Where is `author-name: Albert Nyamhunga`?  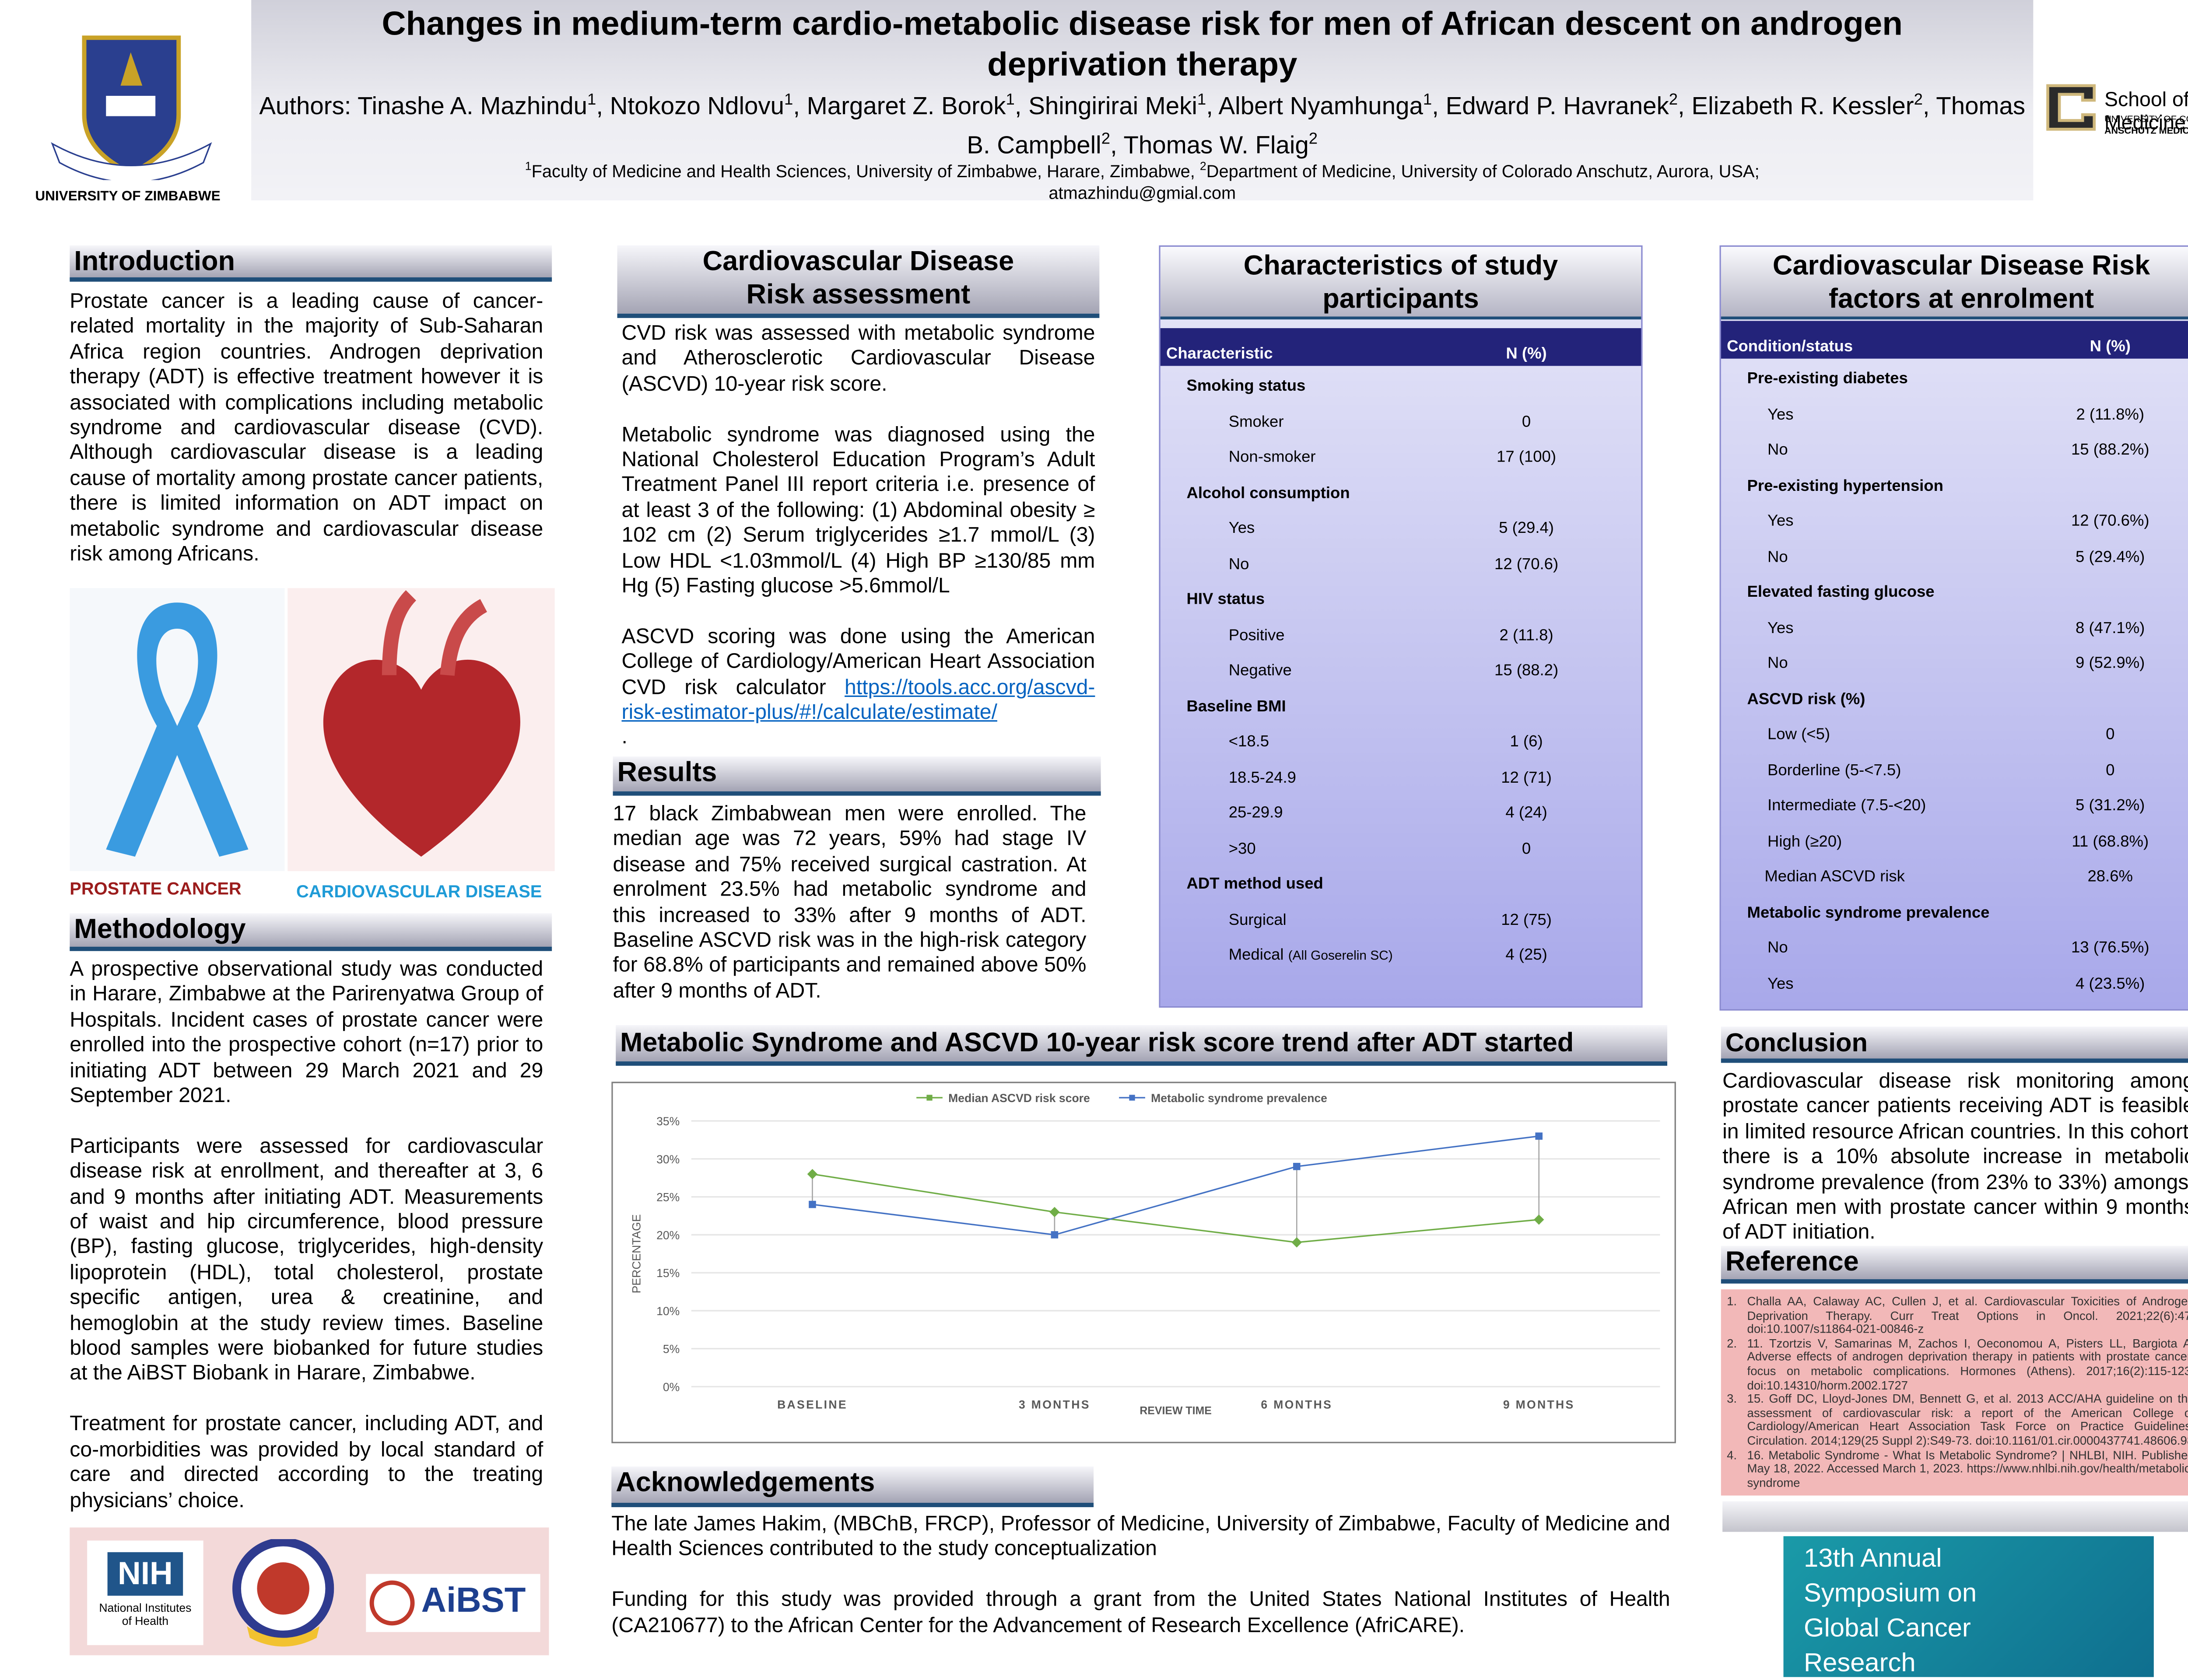
author-name: Albert Nyamhunga is located at coordinates (1320, 106).